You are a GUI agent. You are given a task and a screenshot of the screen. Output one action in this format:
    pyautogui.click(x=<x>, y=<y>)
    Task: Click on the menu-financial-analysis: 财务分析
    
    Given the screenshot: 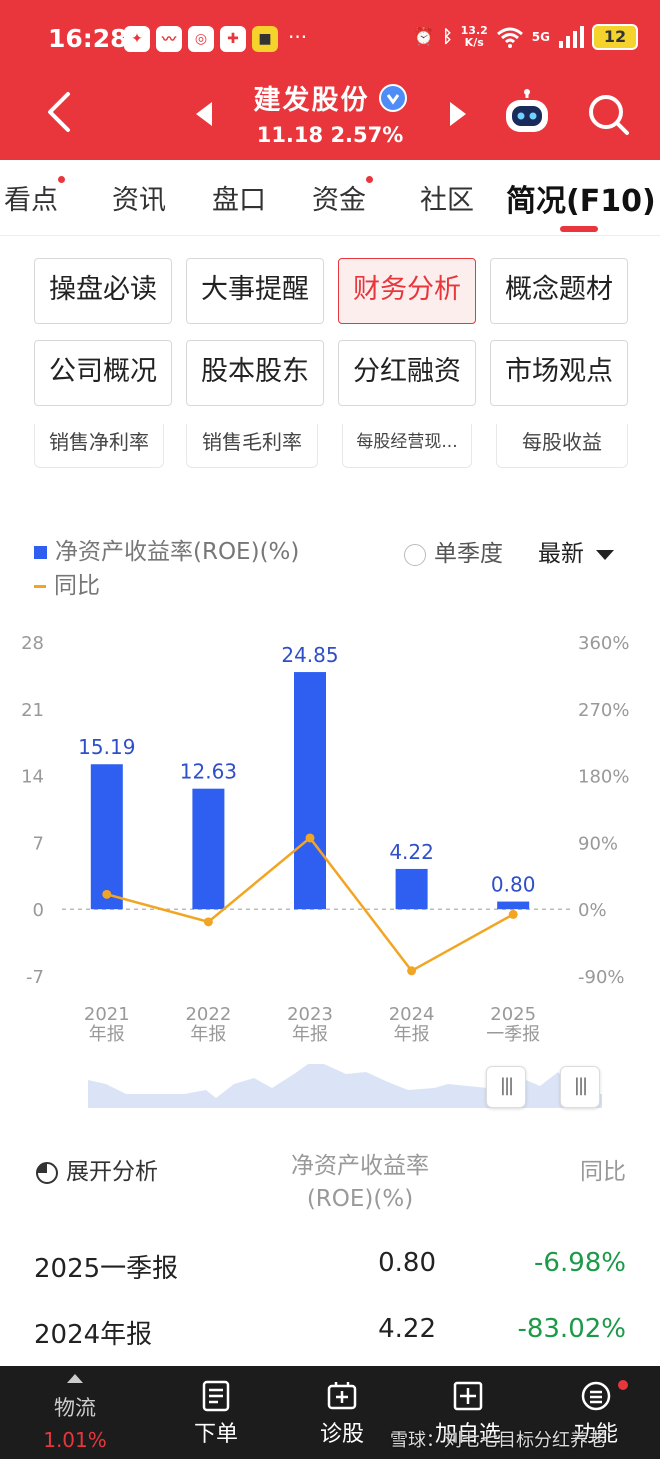 What is the action you would take?
    pyautogui.click(x=407, y=291)
    